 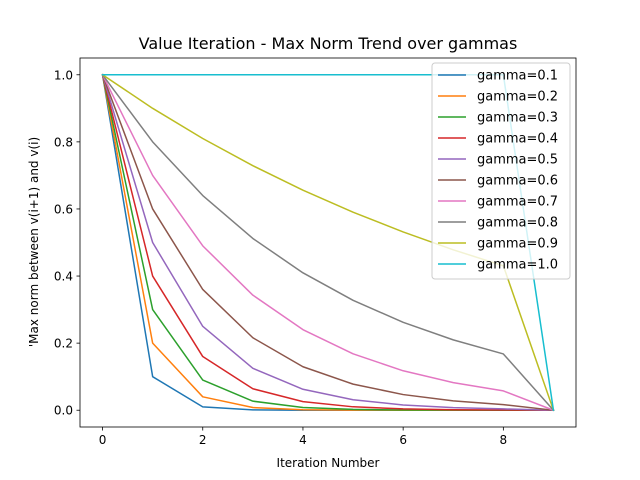 I want to click on y-axis-label: 'Max norm between v(i+1) and v(i), so click(x=34, y=242).